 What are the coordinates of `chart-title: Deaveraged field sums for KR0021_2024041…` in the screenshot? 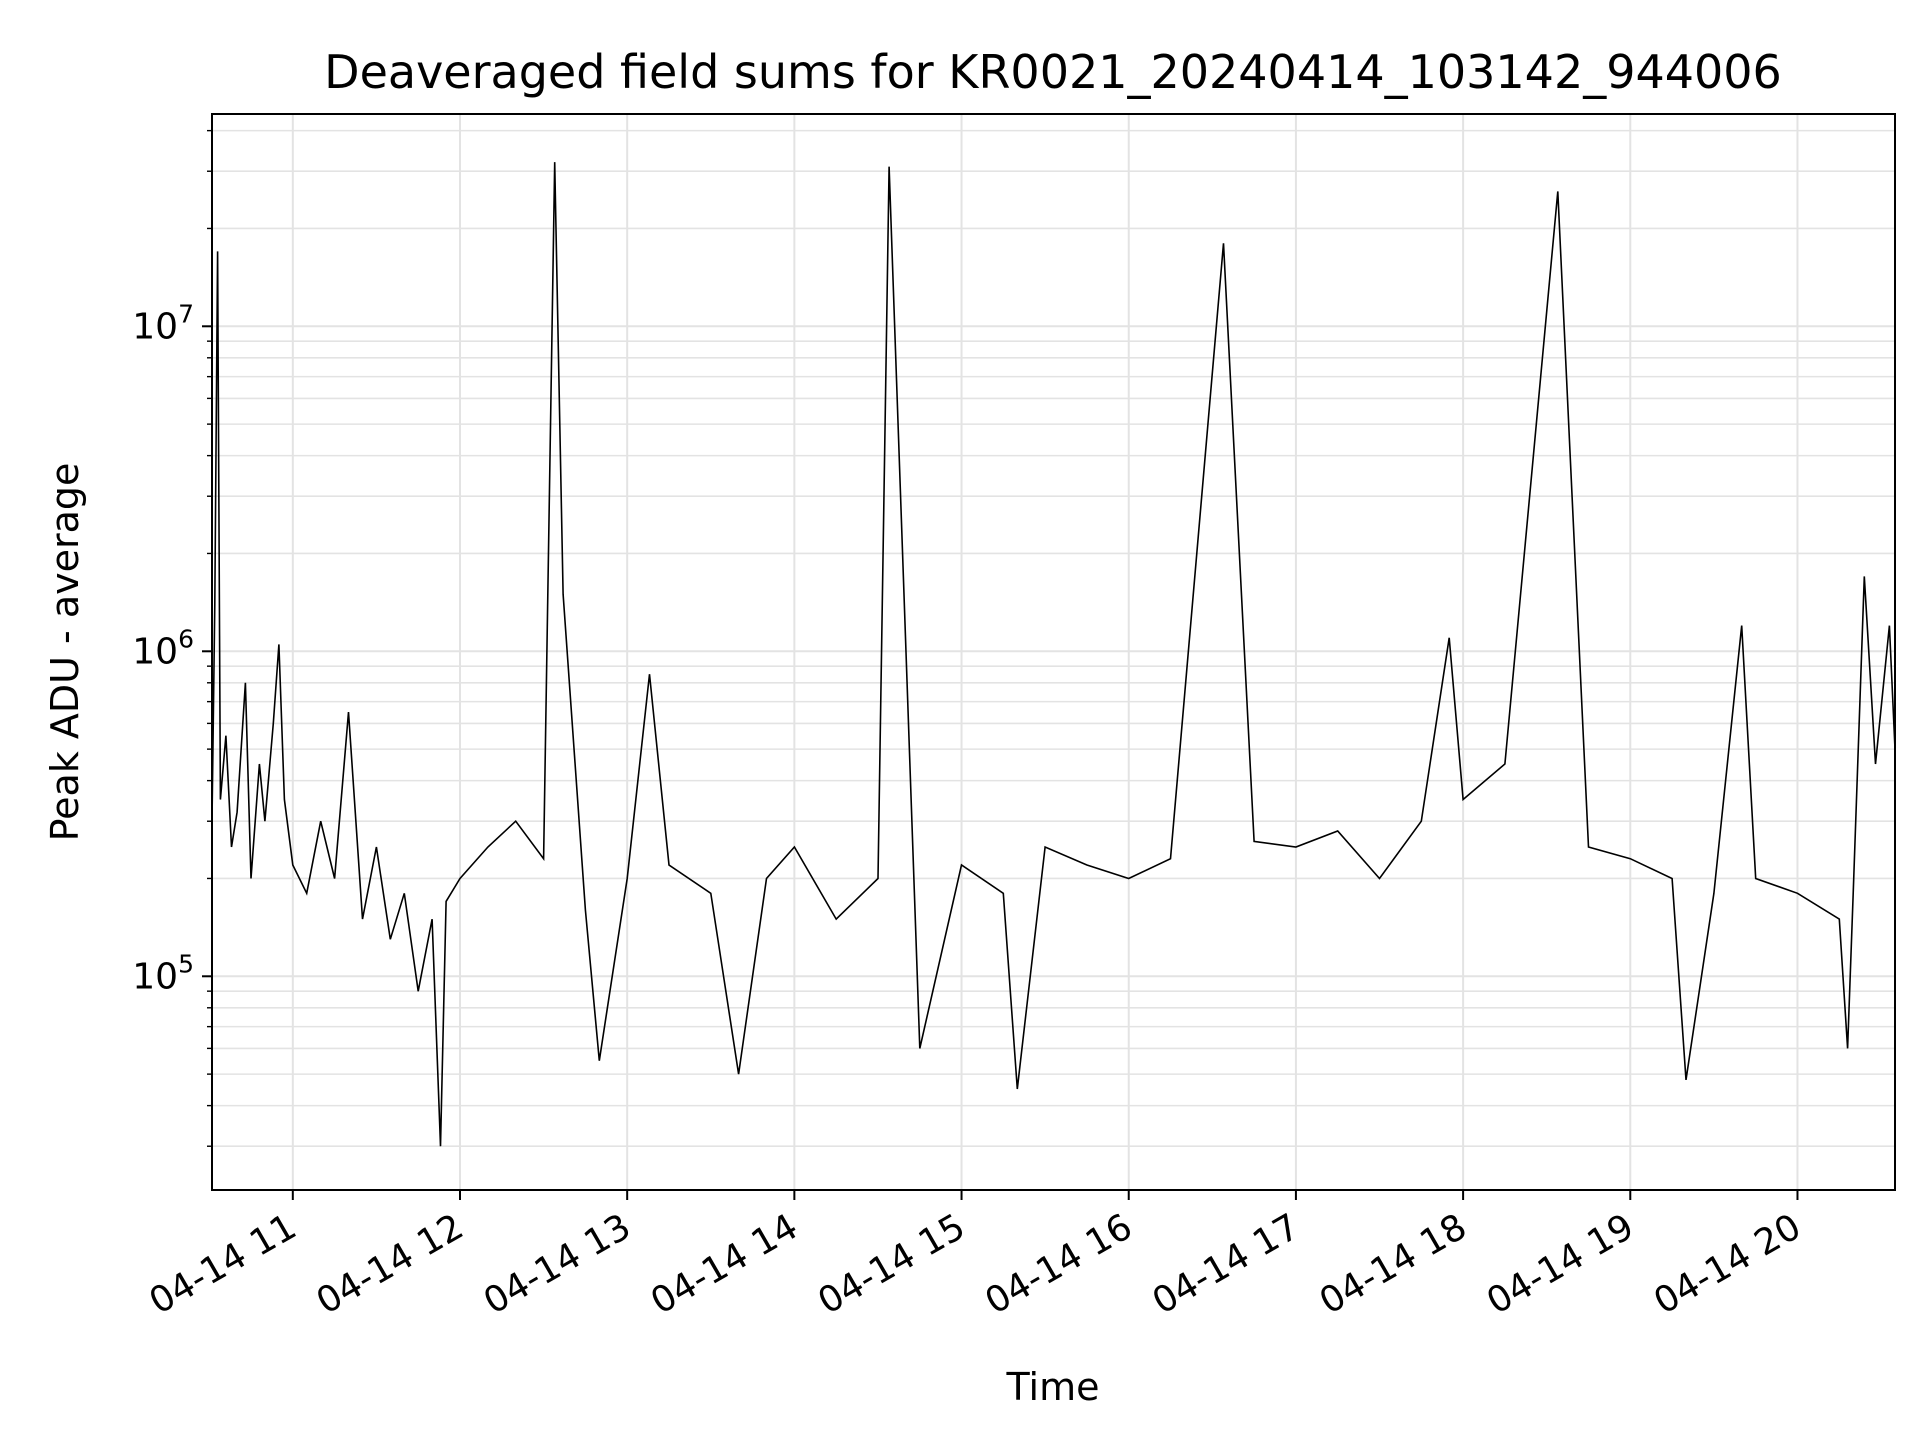 It's located at (1053, 72).